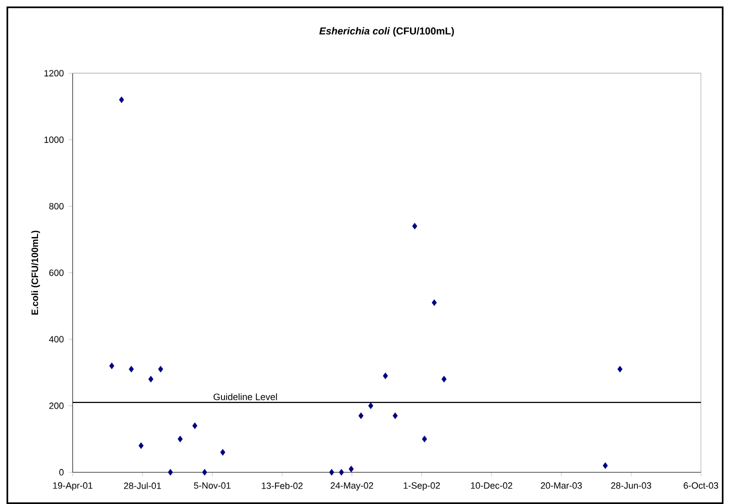 This screenshot has width=730, height=504. I want to click on y-axis-title: E.coli (CFU/100mL), so click(35, 272).